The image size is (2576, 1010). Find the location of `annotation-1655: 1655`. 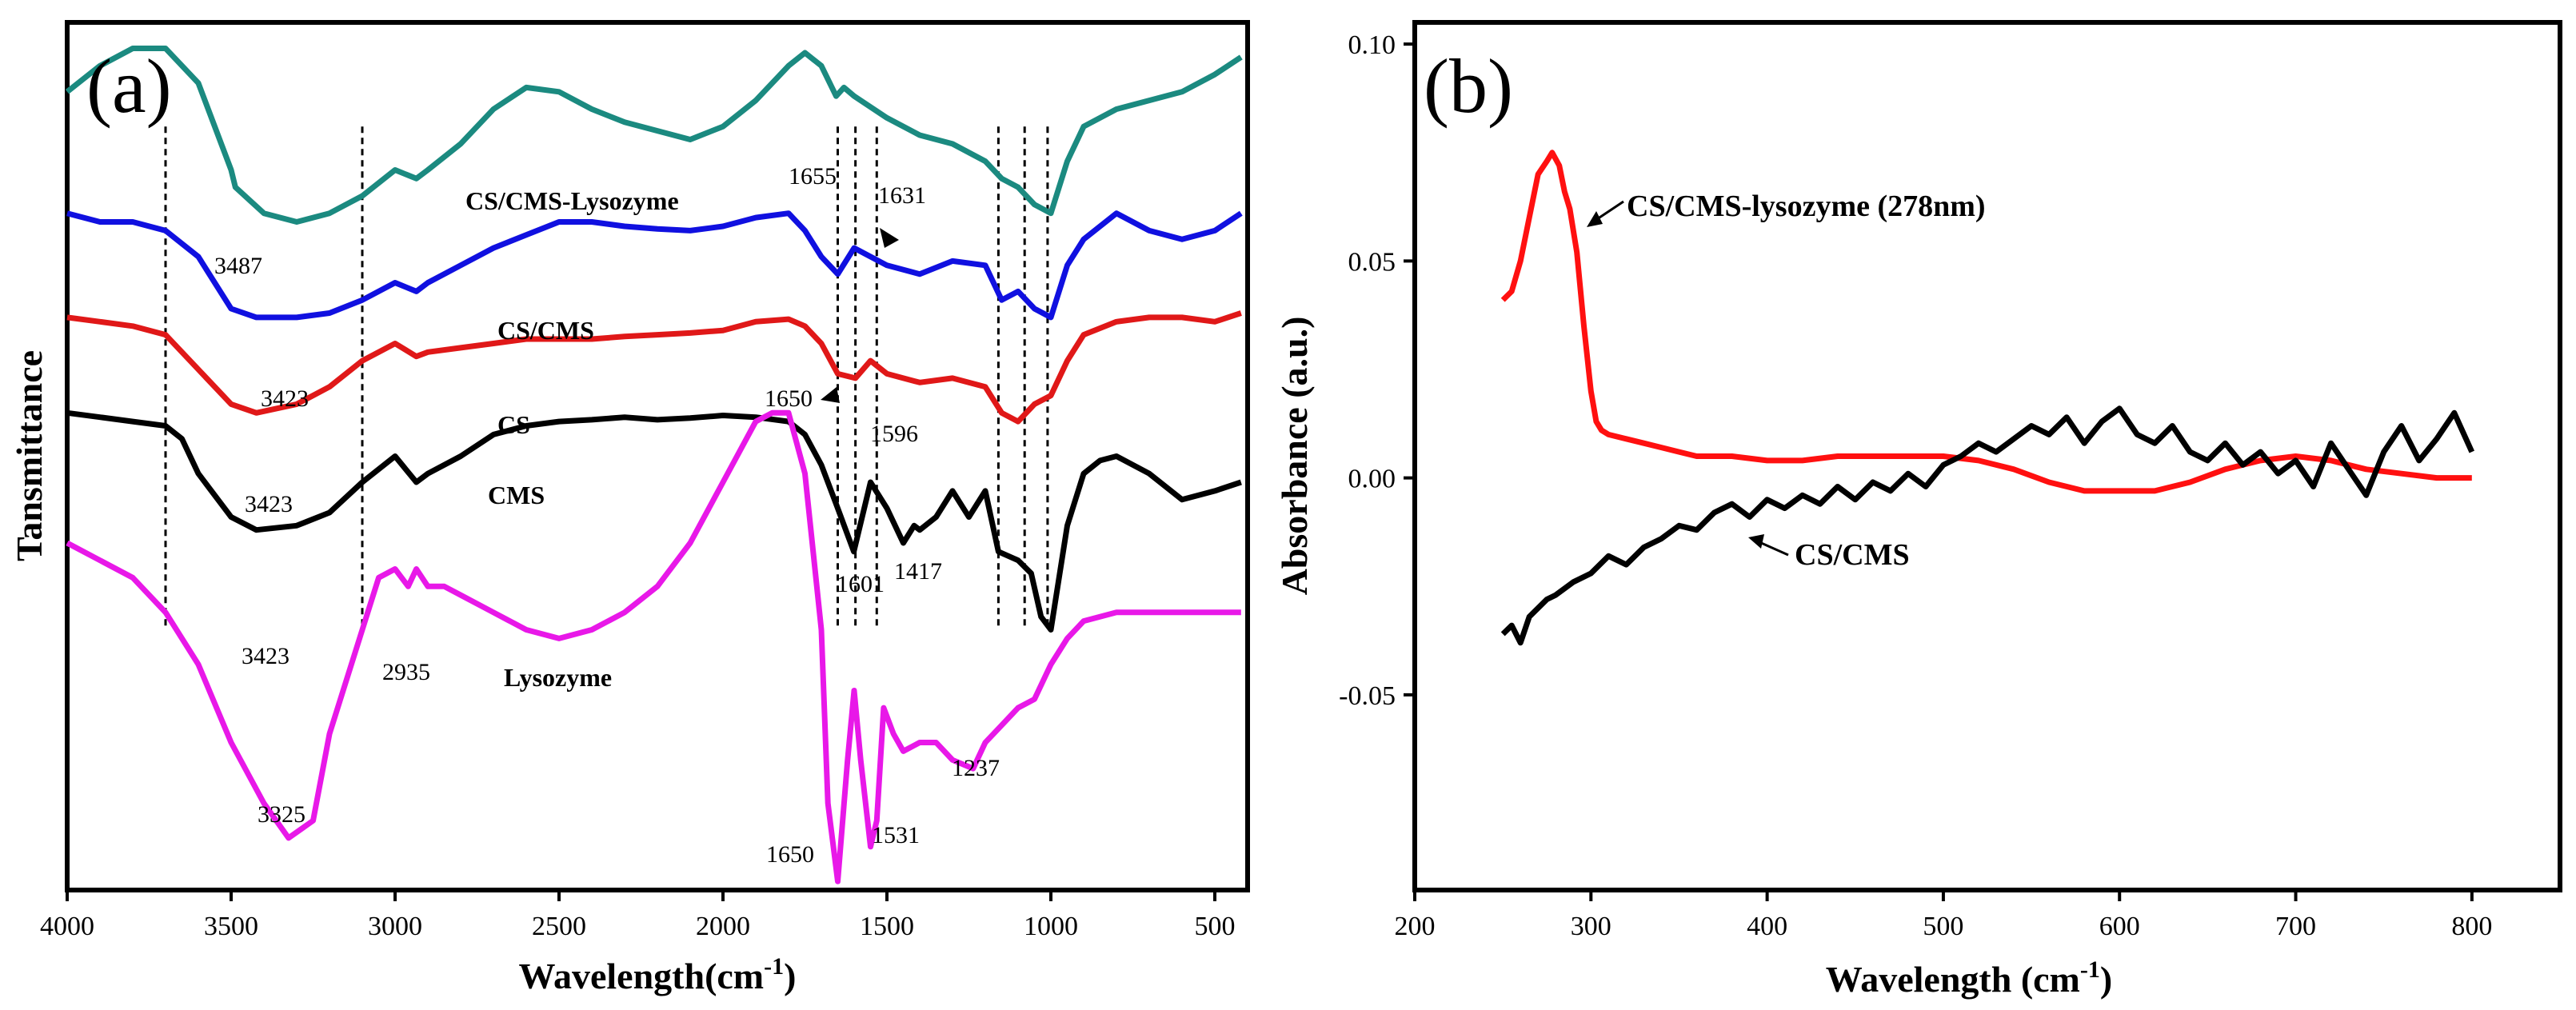

annotation-1655: 1655 is located at coordinates (813, 176).